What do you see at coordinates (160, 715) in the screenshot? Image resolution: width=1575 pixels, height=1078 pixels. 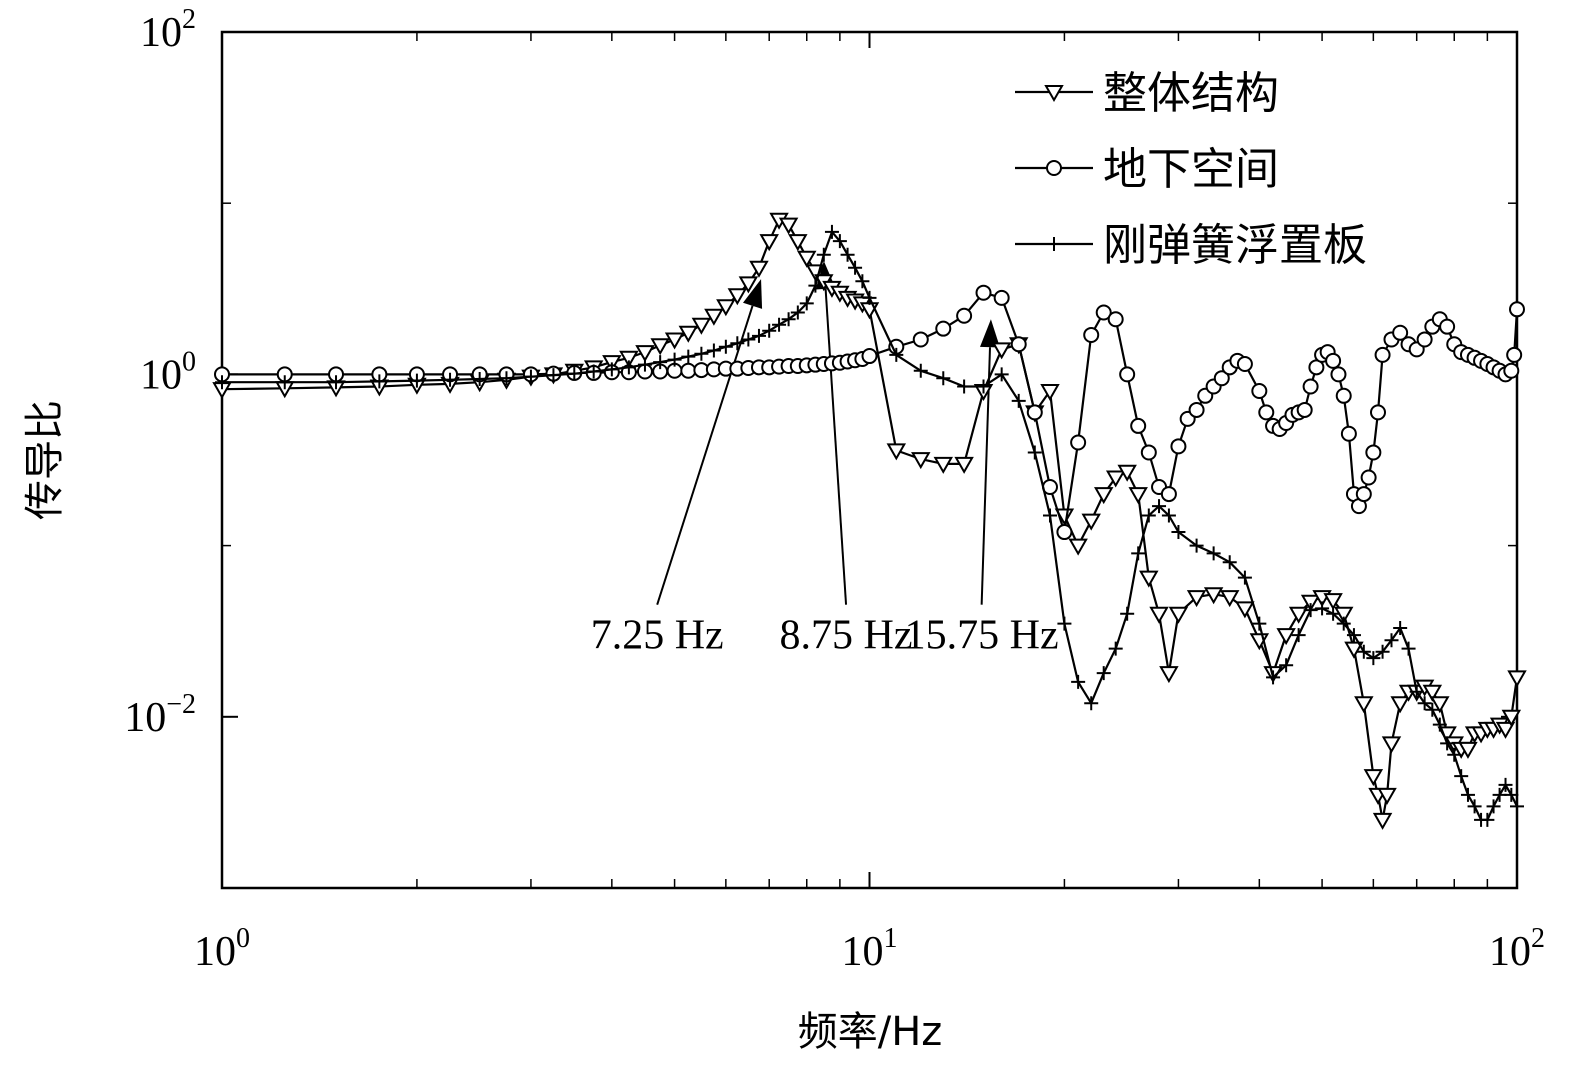 I see `y-tick-label: 10−2` at bounding box center [160, 715].